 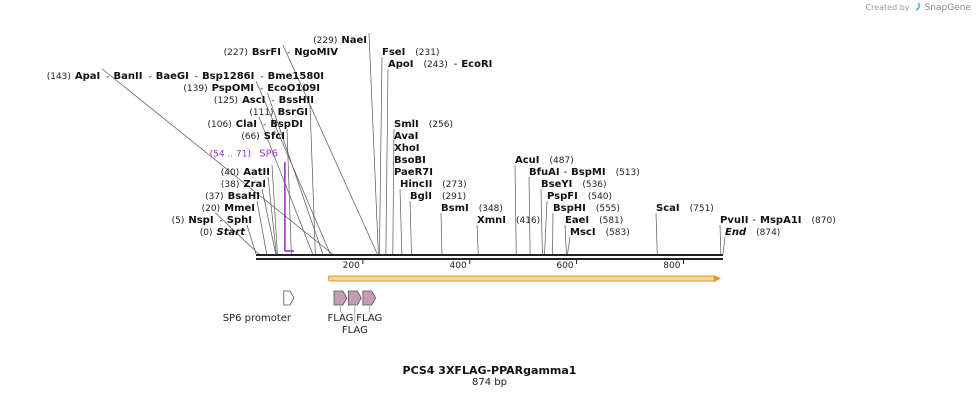 I want to click on site-label-fsei: FseI, so click(x=393, y=52).